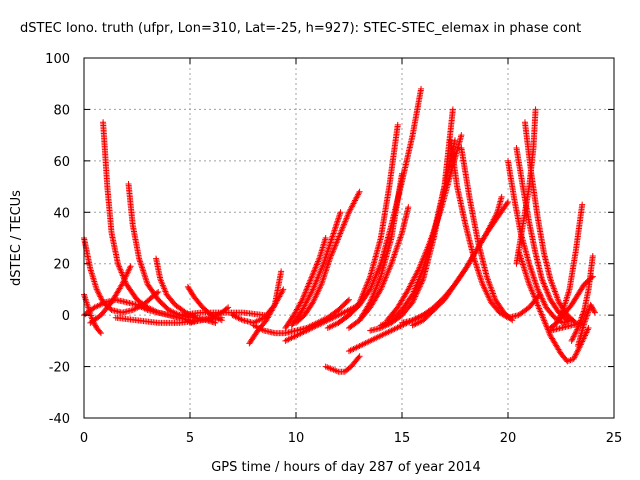  What do you see at coordinates (61, 213) in the screenshot?
I see `y-tick-label: 40` at bounding box center [61, 213].